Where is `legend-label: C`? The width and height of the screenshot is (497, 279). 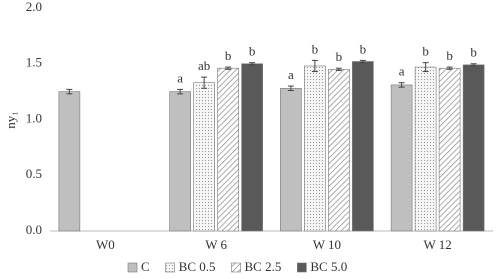 legend-label: C is located at coordinates (145, 266).